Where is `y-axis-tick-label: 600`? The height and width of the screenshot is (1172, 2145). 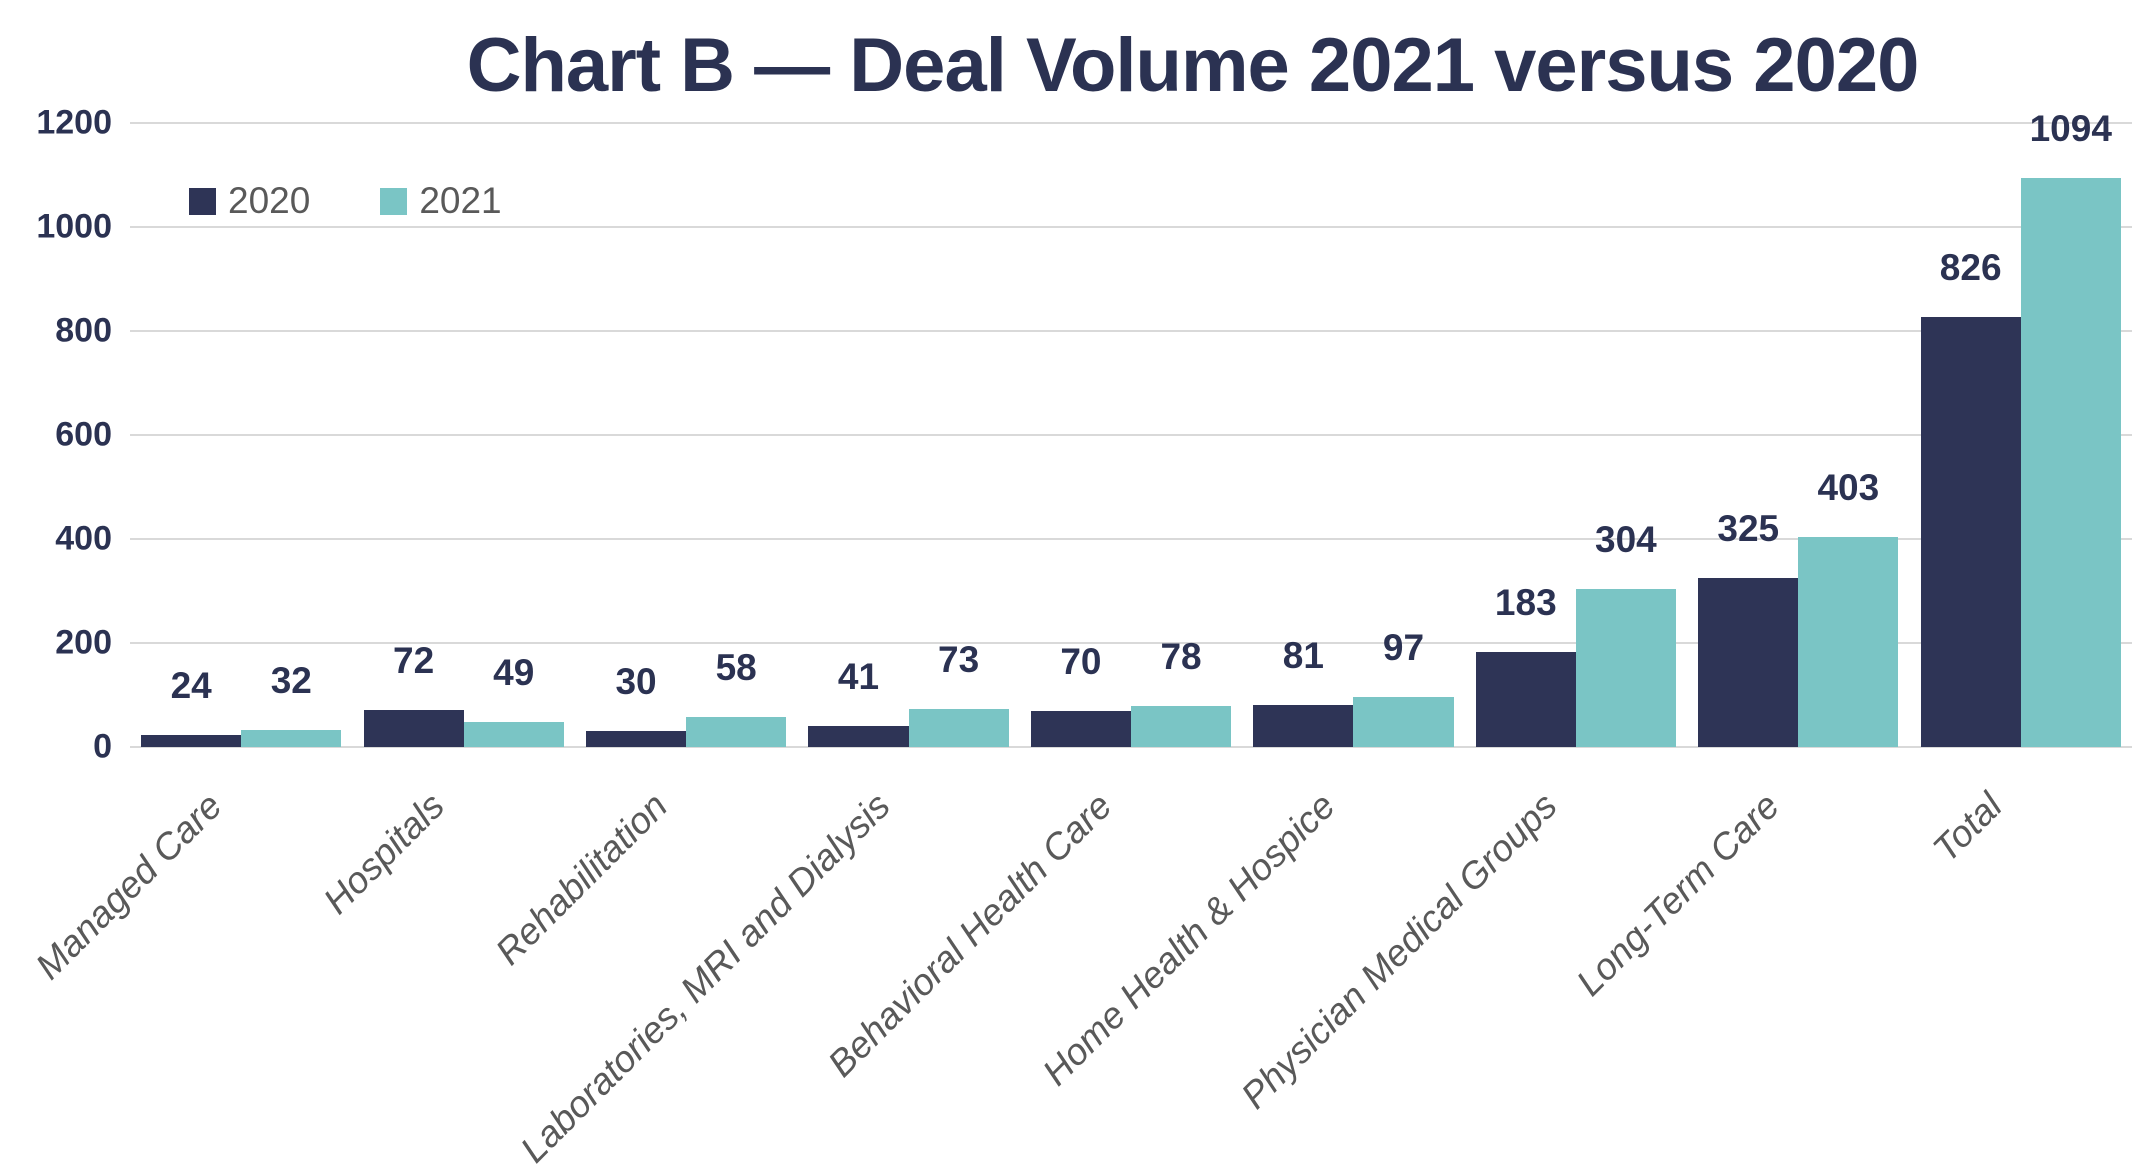 y-axis-tick-label: 600 is located at coordinates (83, 434).